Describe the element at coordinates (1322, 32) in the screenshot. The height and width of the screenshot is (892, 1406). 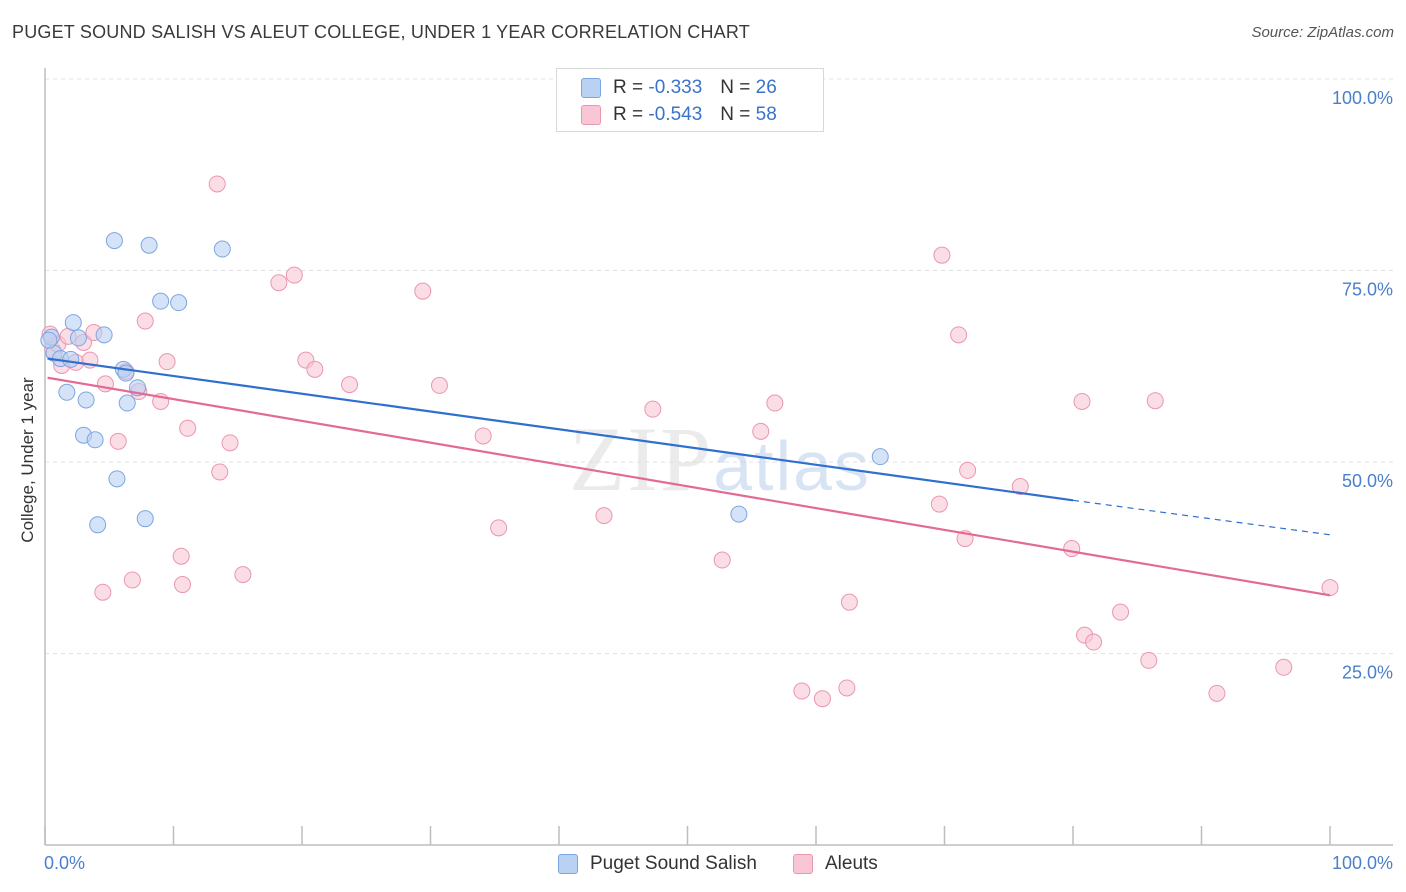
I see `source-credit: Source: ZipAtlas.com` at that location.